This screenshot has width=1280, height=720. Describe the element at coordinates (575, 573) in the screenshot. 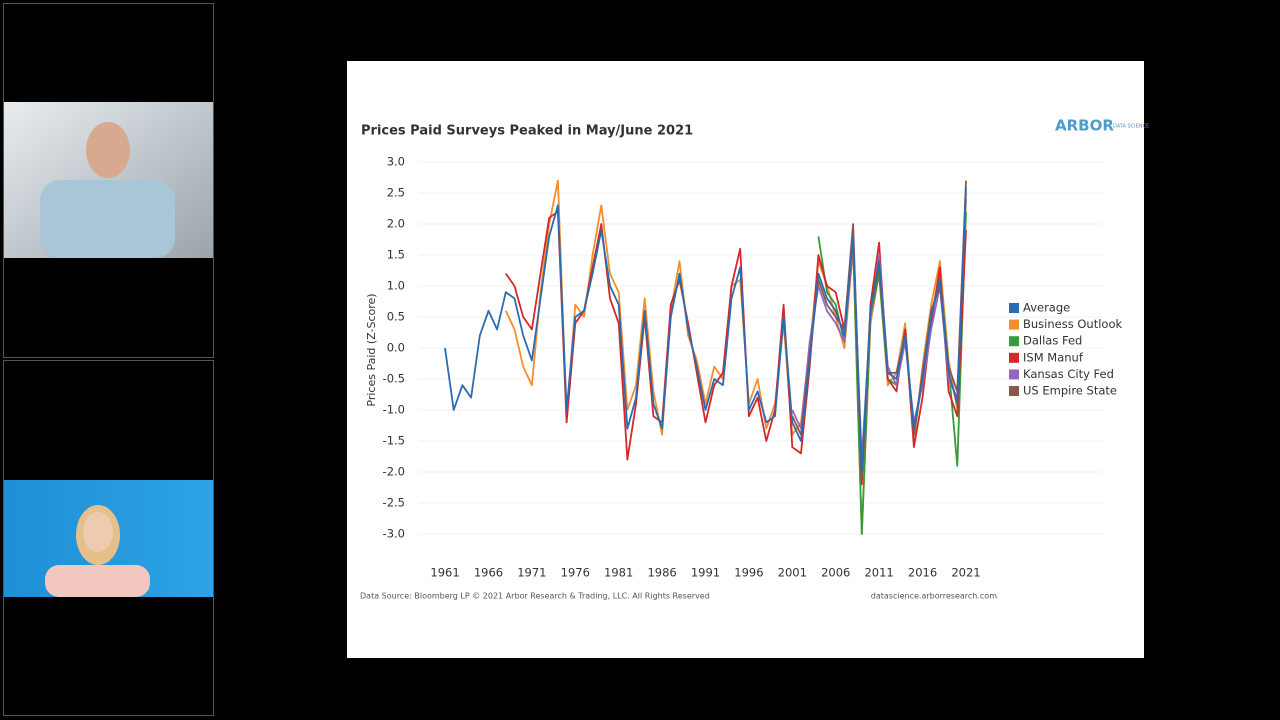

I see `x-tick-label: 1976` at that location.